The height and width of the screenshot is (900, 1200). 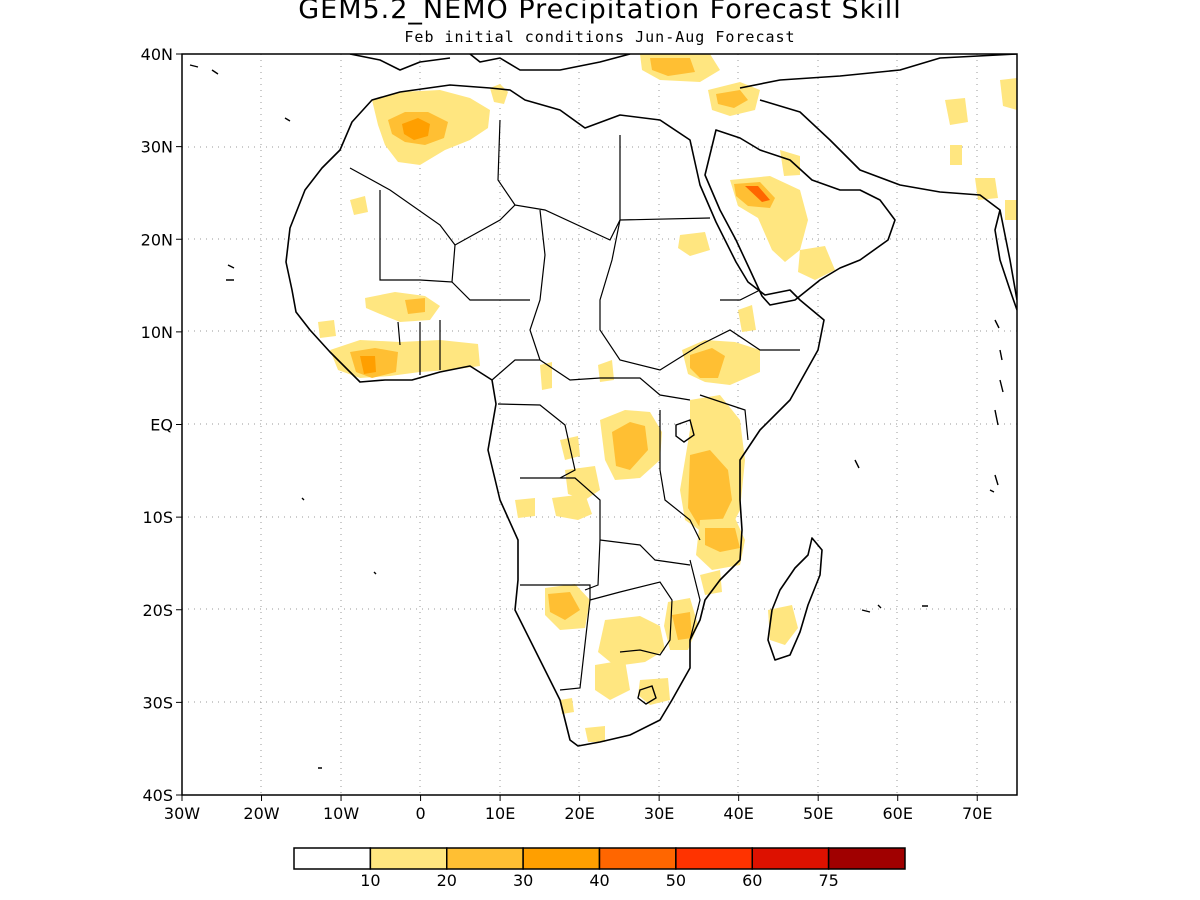 What do you see at coordinates (828, 880) in the screenshot?
I see `legend-label: 75` at bounding box center [828, 880].